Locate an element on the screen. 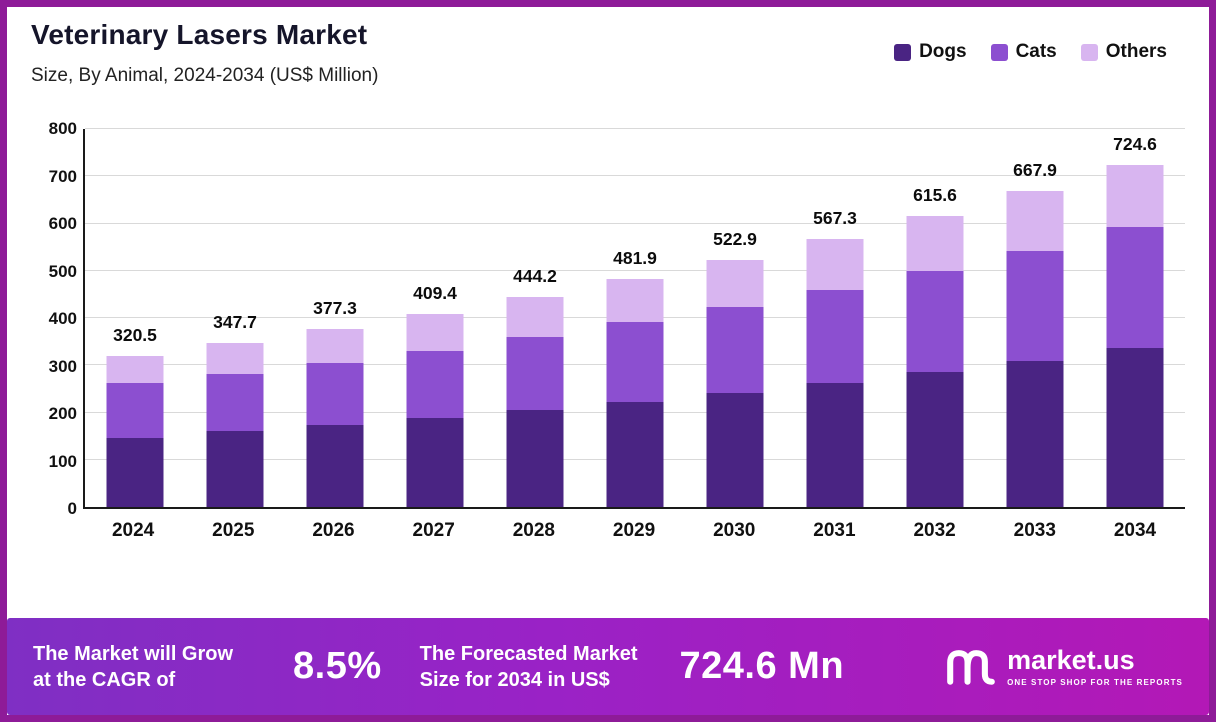  bar-total-label: 444.2 is located at coordinates (535, 276).